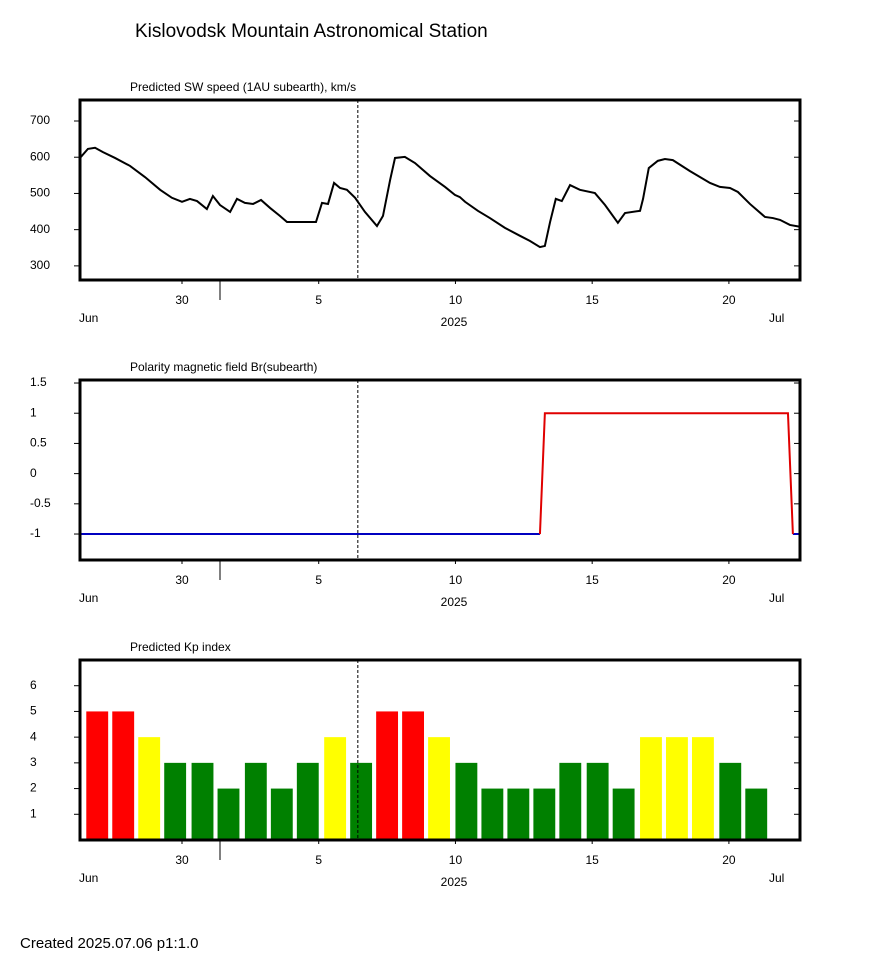  What do you see at coordinates (40, 120) in the screenshot?
I see `y-tick-label: 700` at bounding box center [40, 120].